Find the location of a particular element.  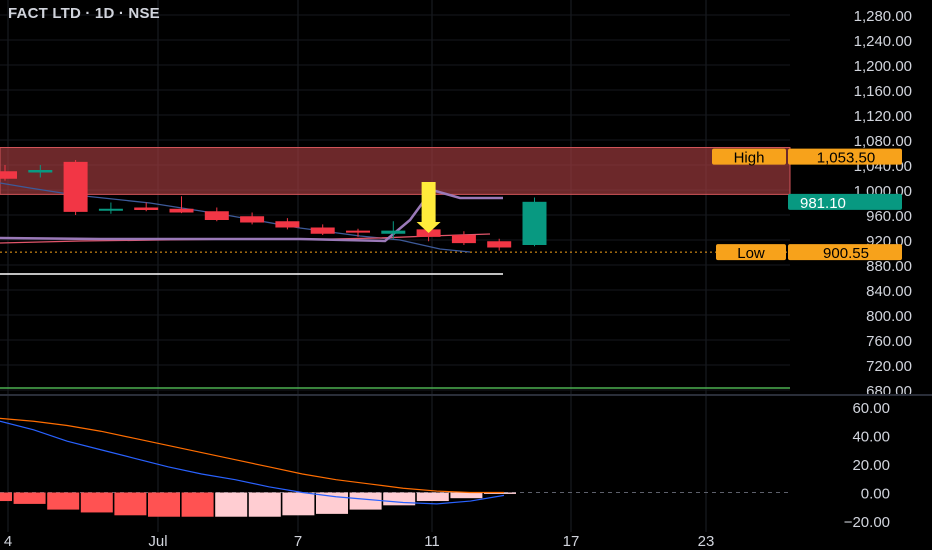

osc-tick-label: 20.00 is located at coordinates (871, 465).